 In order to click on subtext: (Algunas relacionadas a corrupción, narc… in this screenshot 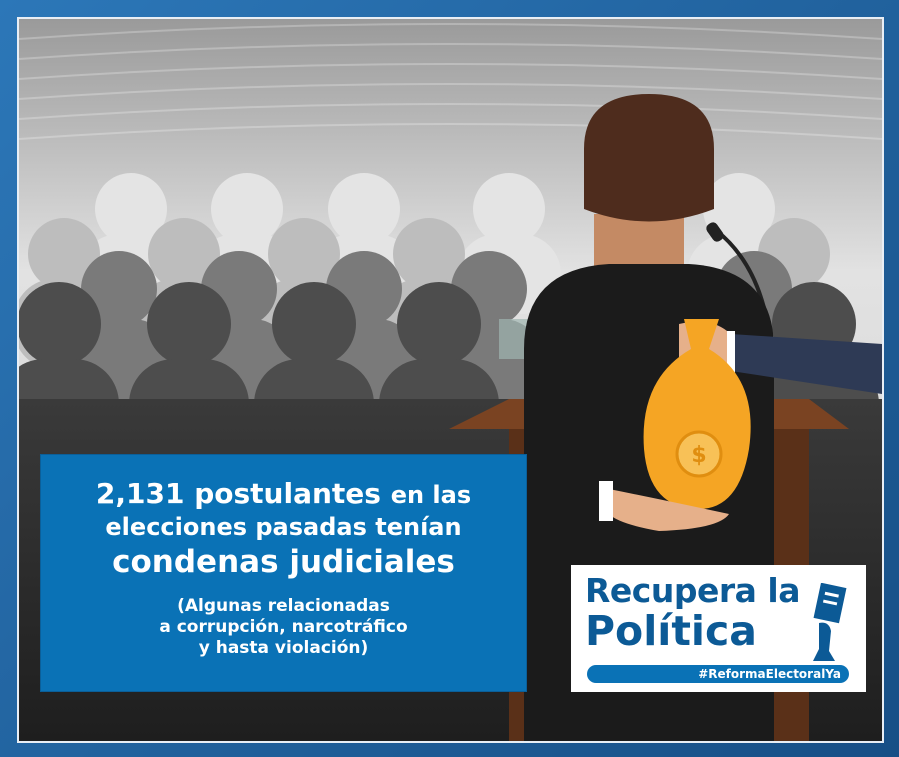, I will do `click(283, 627)`.